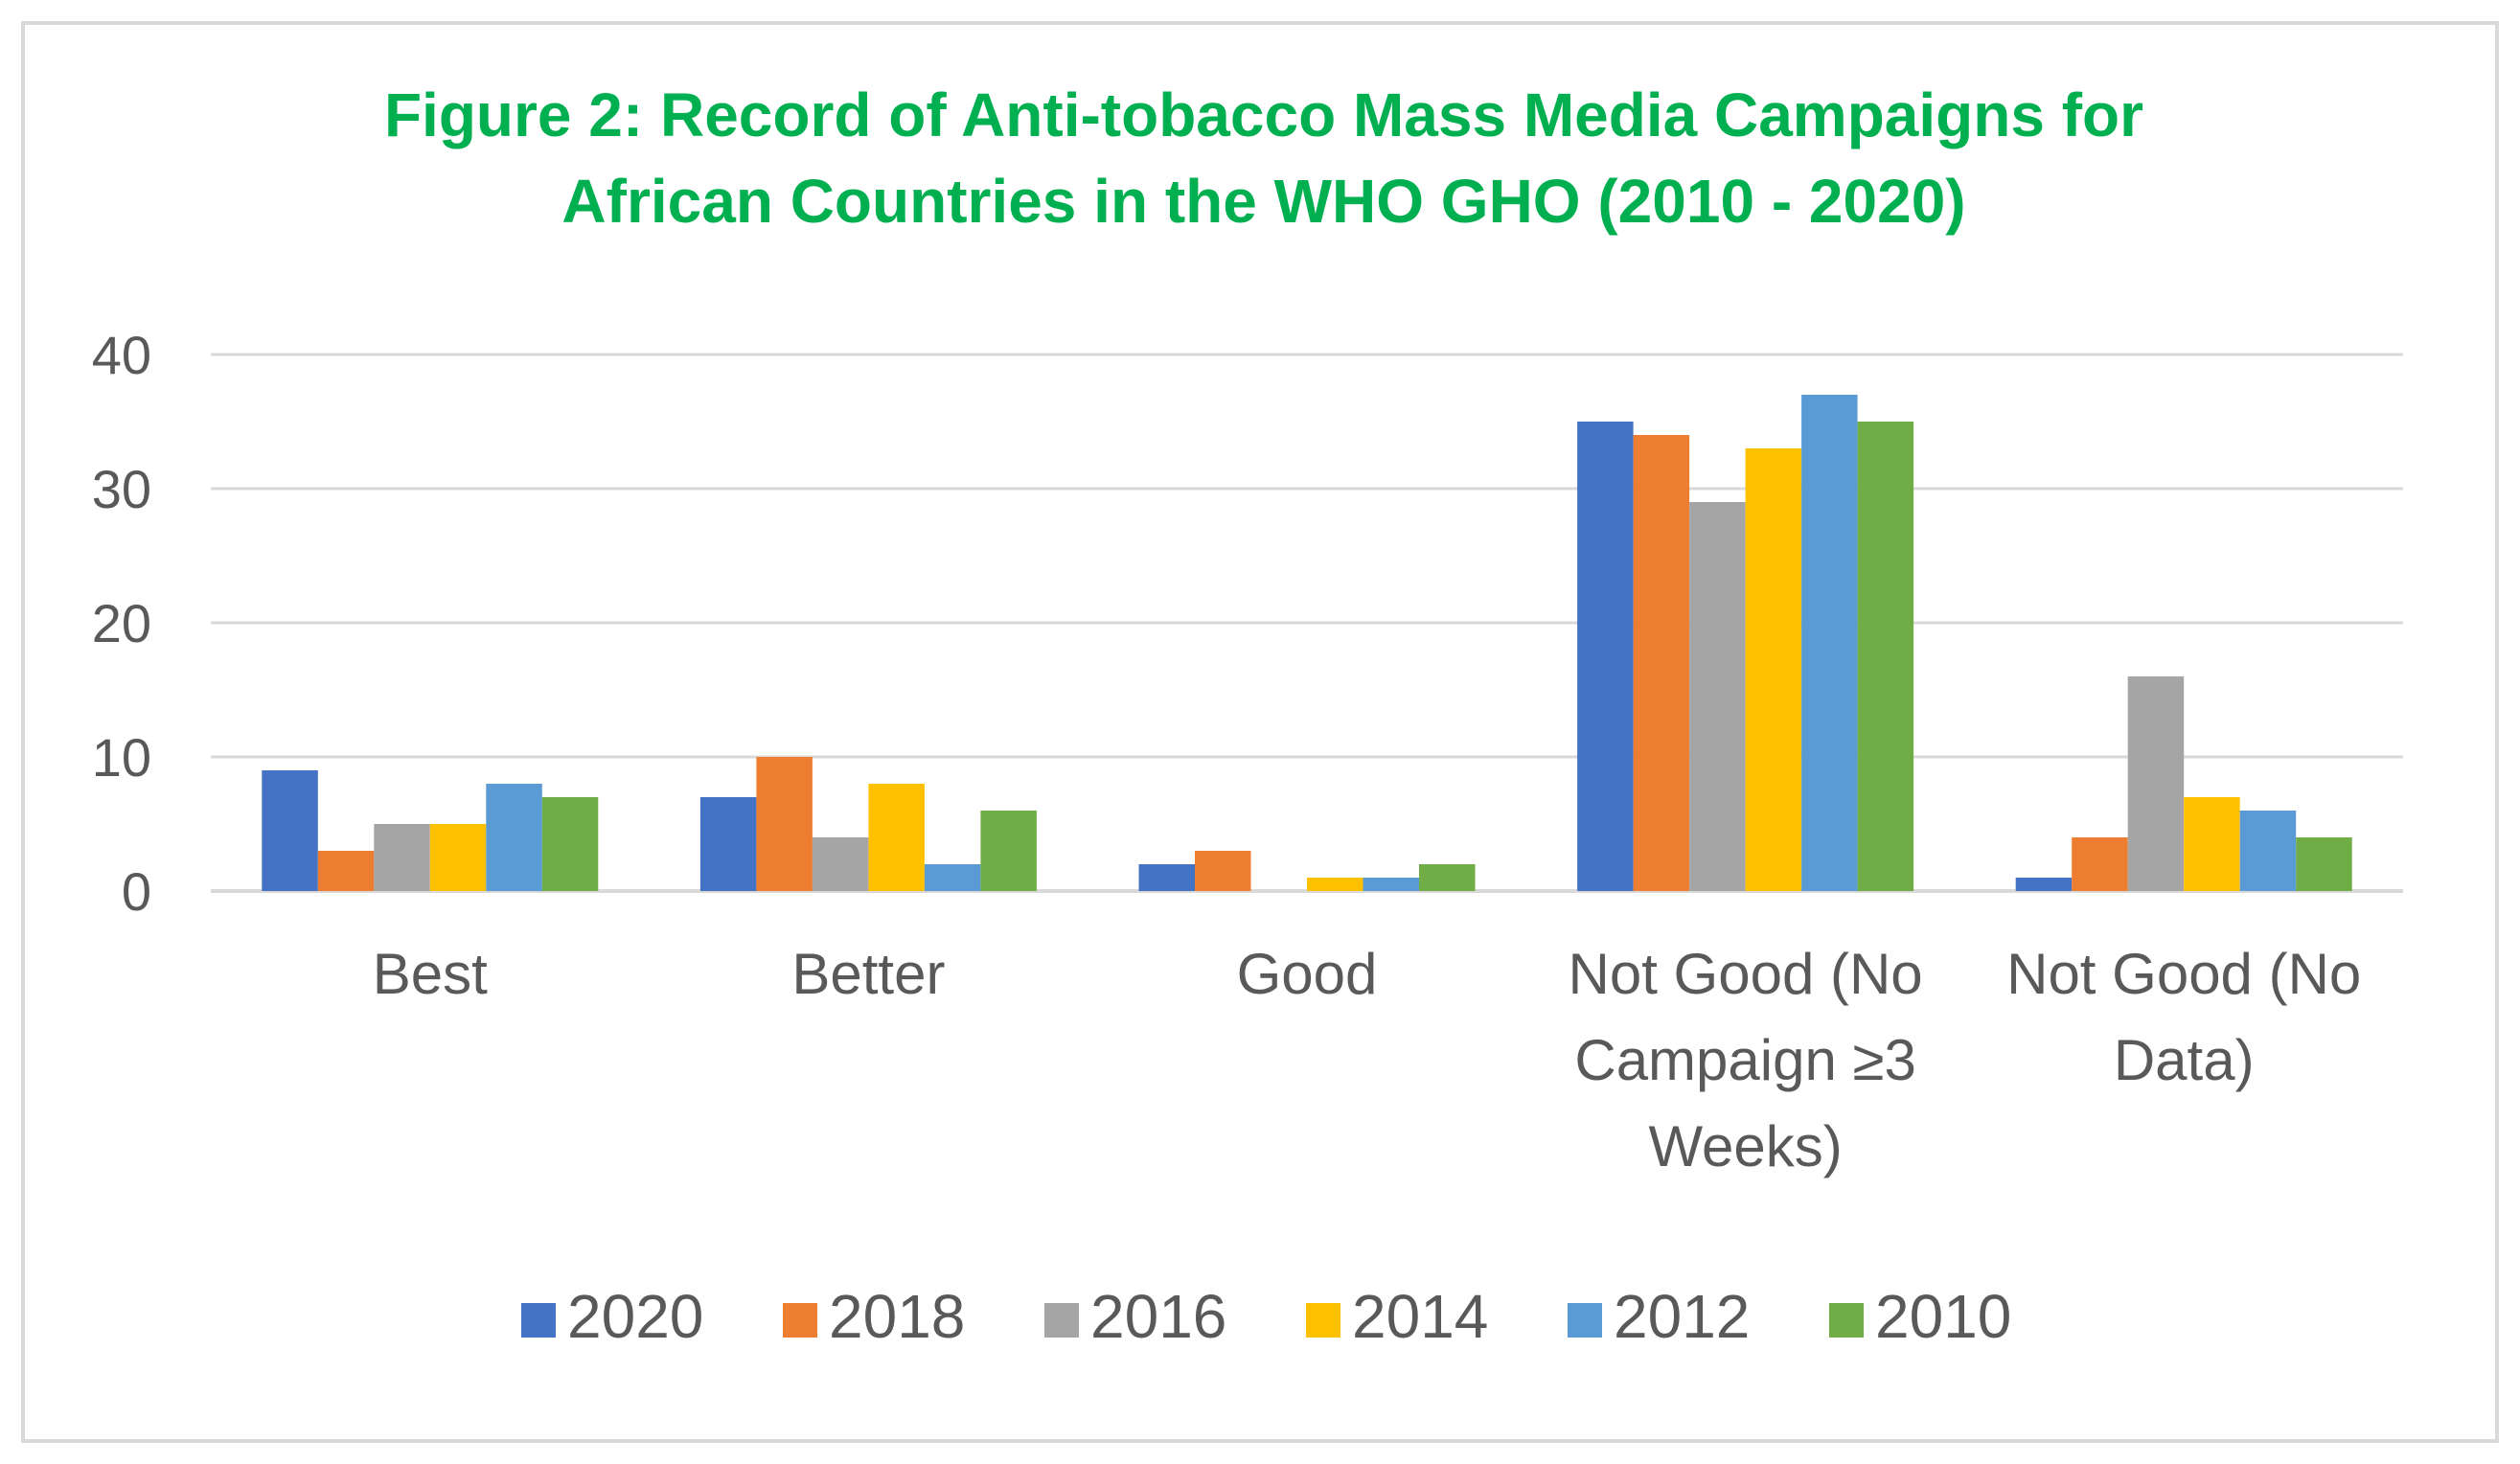  What do you see at coordinates (430, 974) in the screenshot?
I see `category-label: Best` at bounding box center [430, 974].